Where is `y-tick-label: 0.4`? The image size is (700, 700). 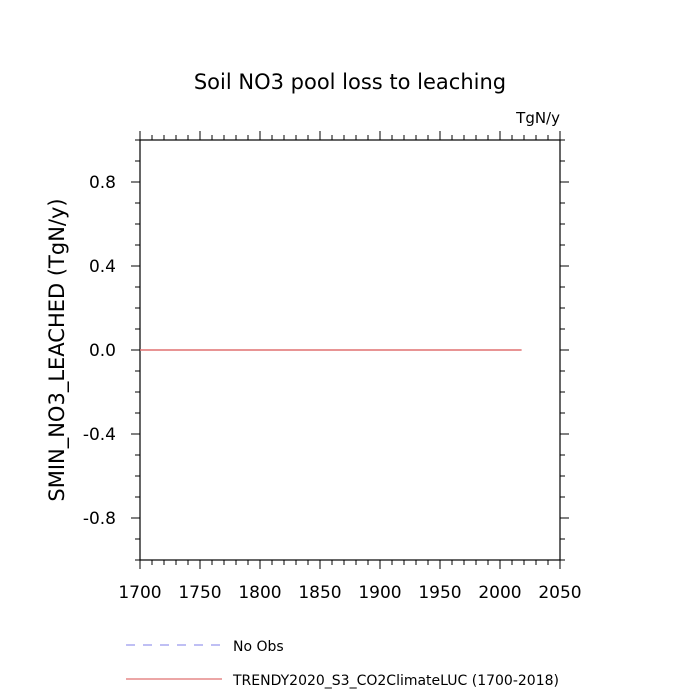 y-tick-label: 0.4 is located at coordinates (102, 267).